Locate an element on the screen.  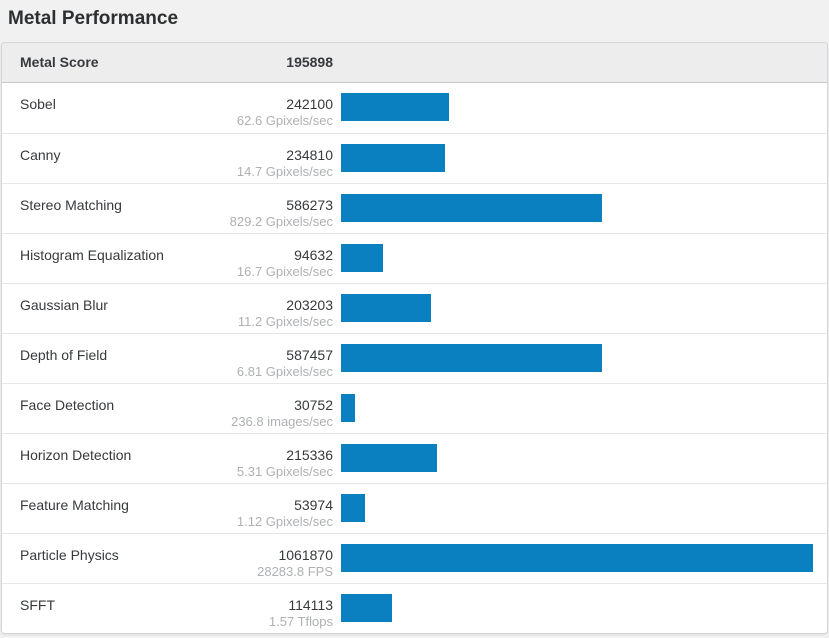
benchmark-score: 1061870 is located at coordinates (305, 555).